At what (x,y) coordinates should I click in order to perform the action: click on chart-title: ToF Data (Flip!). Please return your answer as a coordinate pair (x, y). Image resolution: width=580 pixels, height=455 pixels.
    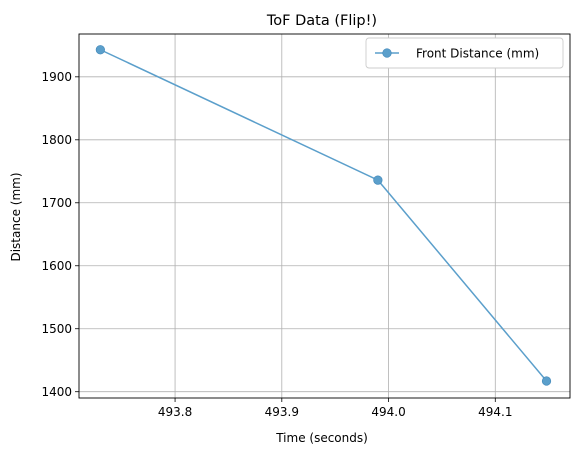
    Looking at the image, I should click on (321, 21).